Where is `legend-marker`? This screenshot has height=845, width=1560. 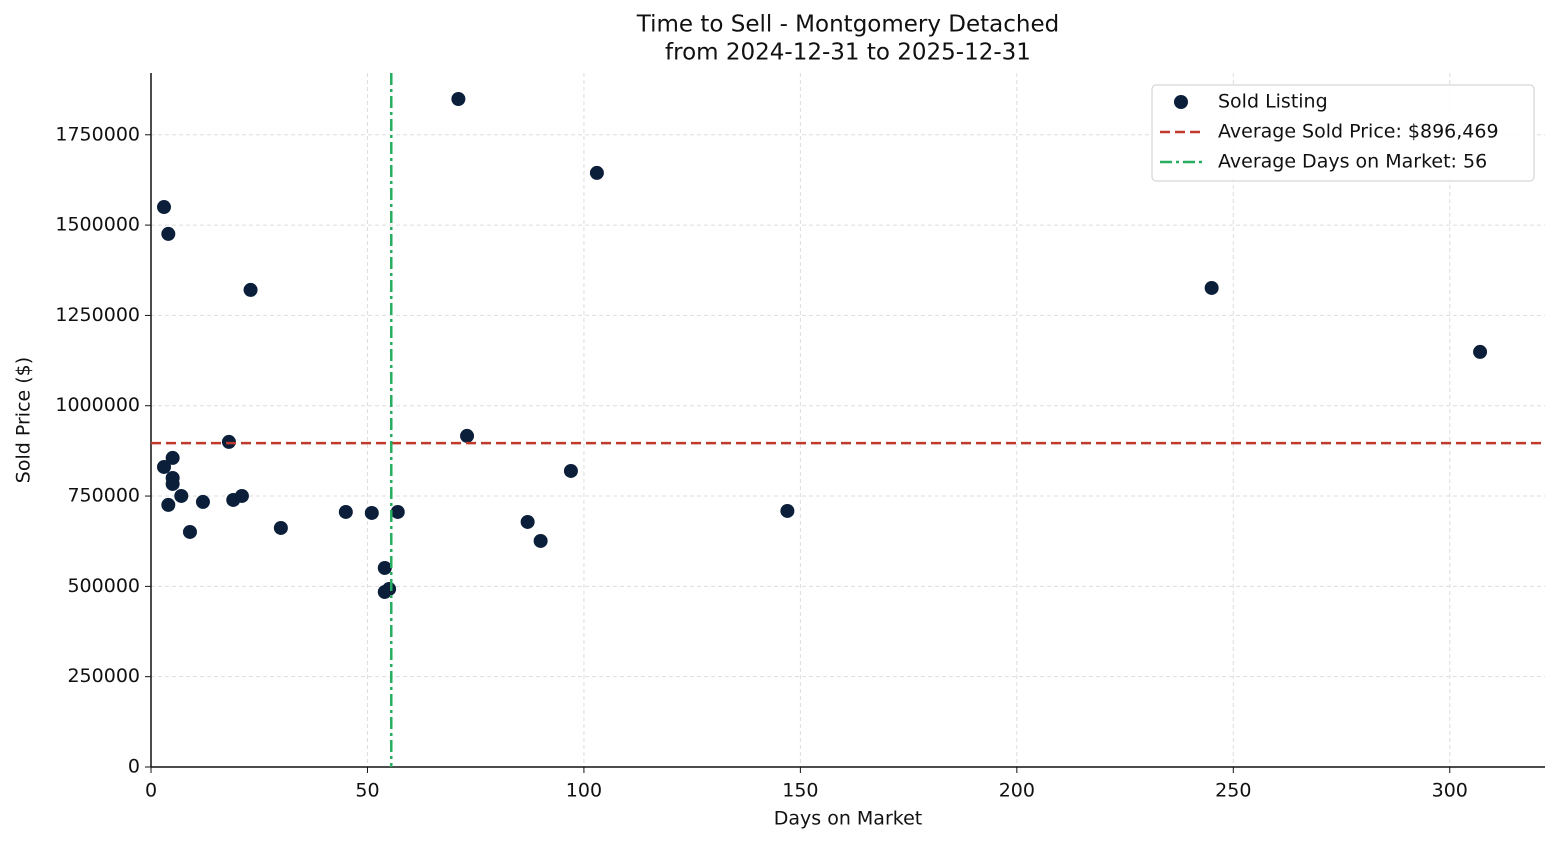 legend-marker is located at coordinates (1181, 102).